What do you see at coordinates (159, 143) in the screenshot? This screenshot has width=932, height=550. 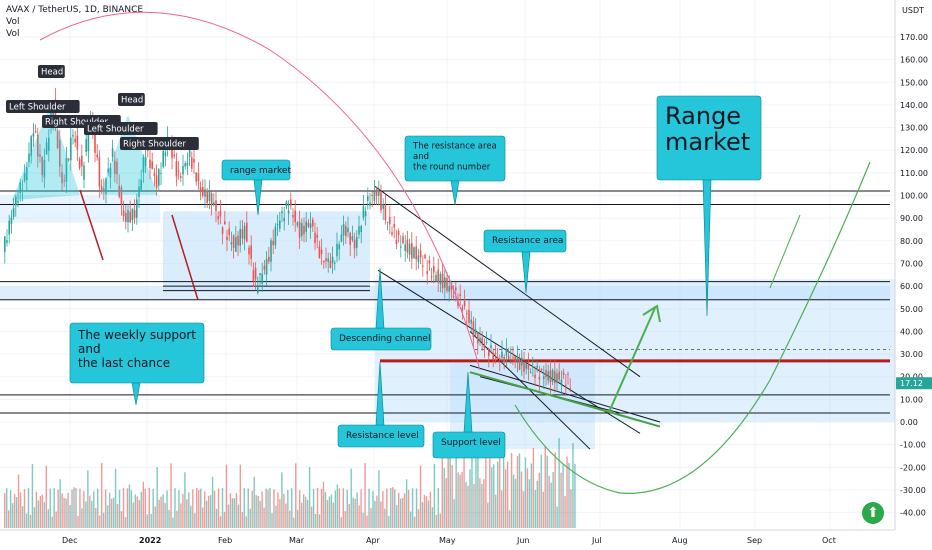 I see `right-shoulder-label-bg` at bounding box center [159, 143].